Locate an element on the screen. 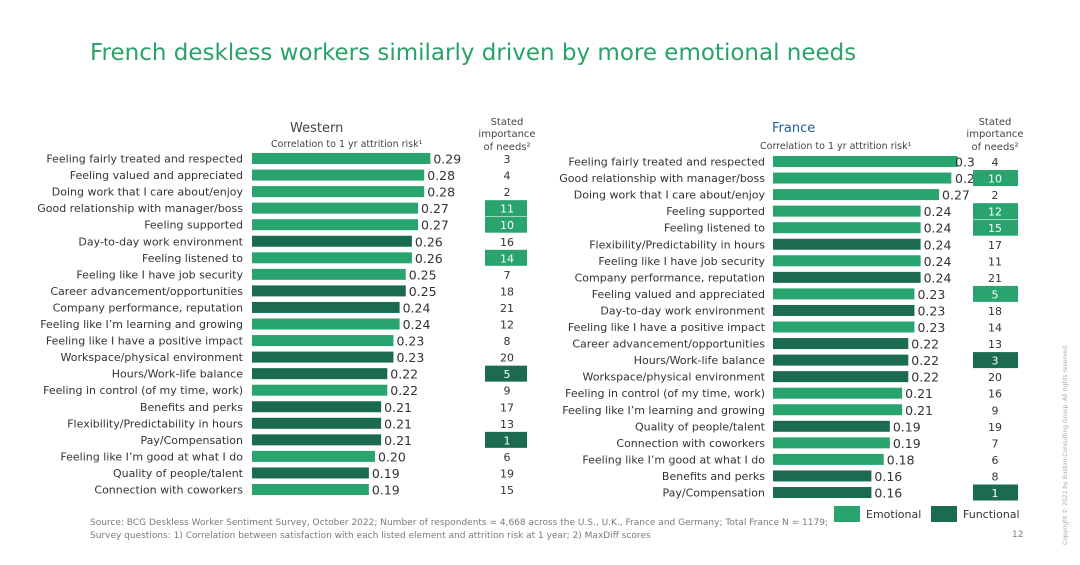 The height and width of the screenshot is (565, 1080). france-row-label: Flexibility/Predictability in hours is located at coordinates (677, 244).